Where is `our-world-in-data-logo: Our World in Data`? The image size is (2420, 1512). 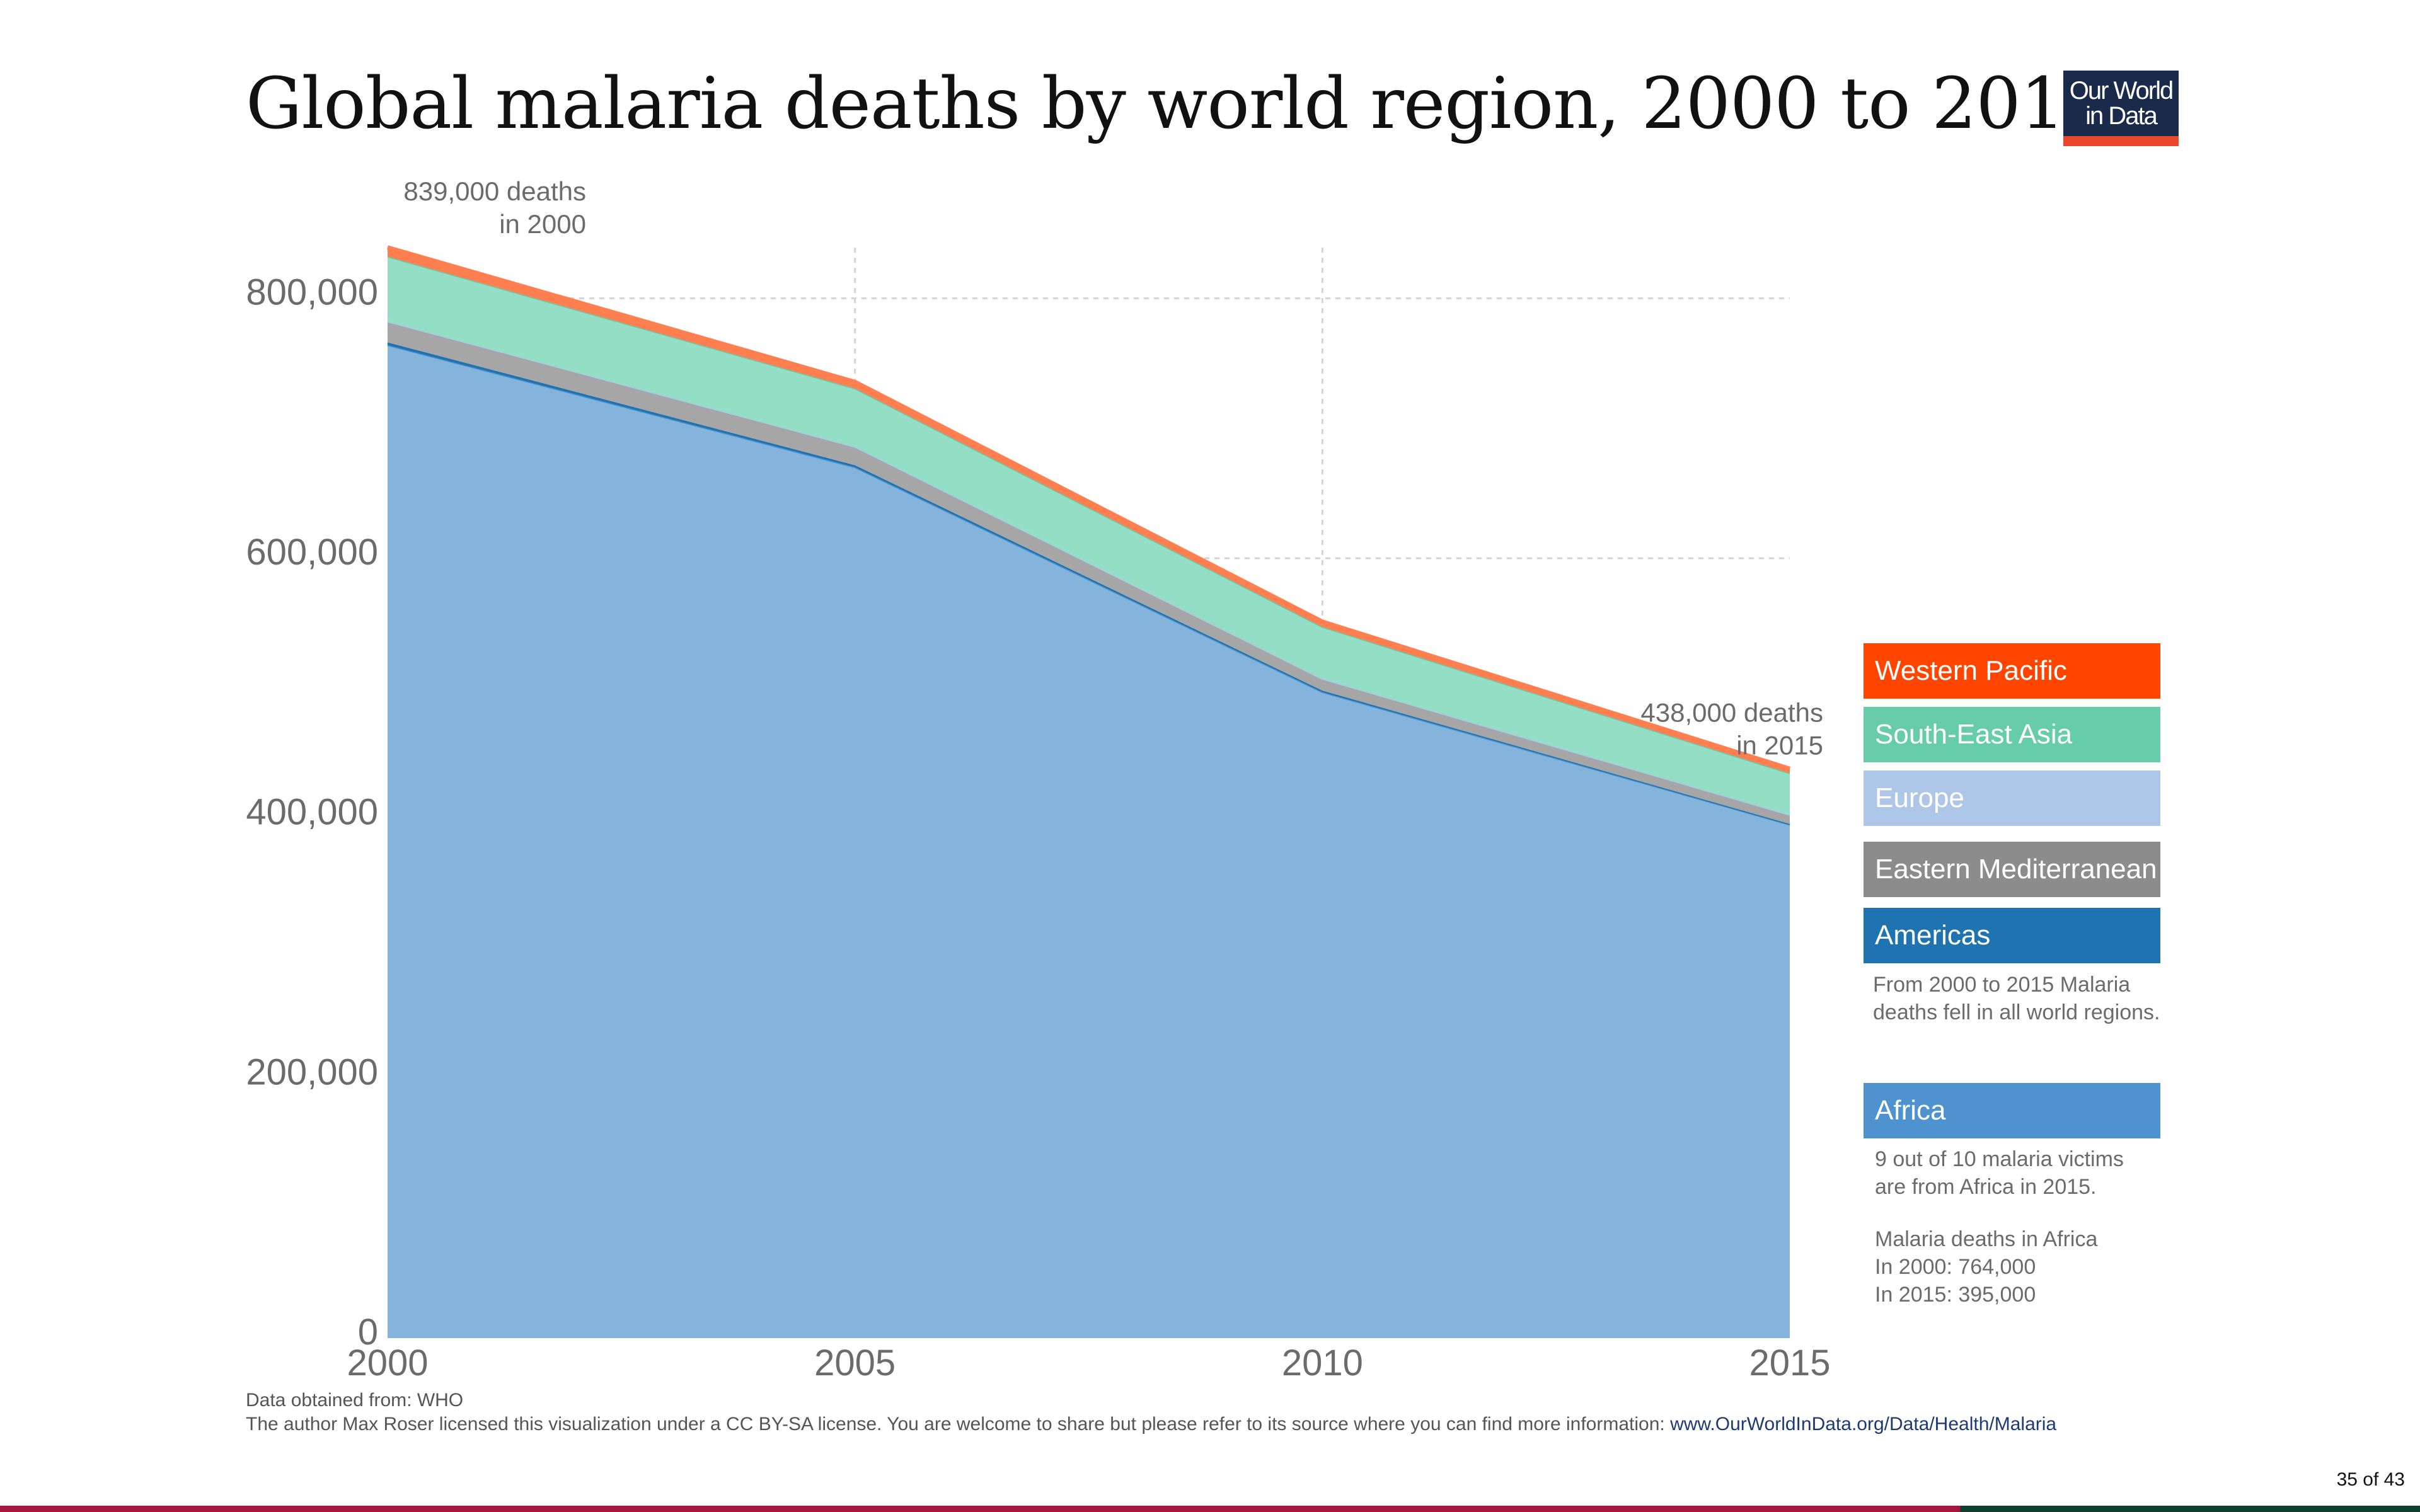
our-world-in-data-logo: Our World in Data is located at coordinates (2121, 108).